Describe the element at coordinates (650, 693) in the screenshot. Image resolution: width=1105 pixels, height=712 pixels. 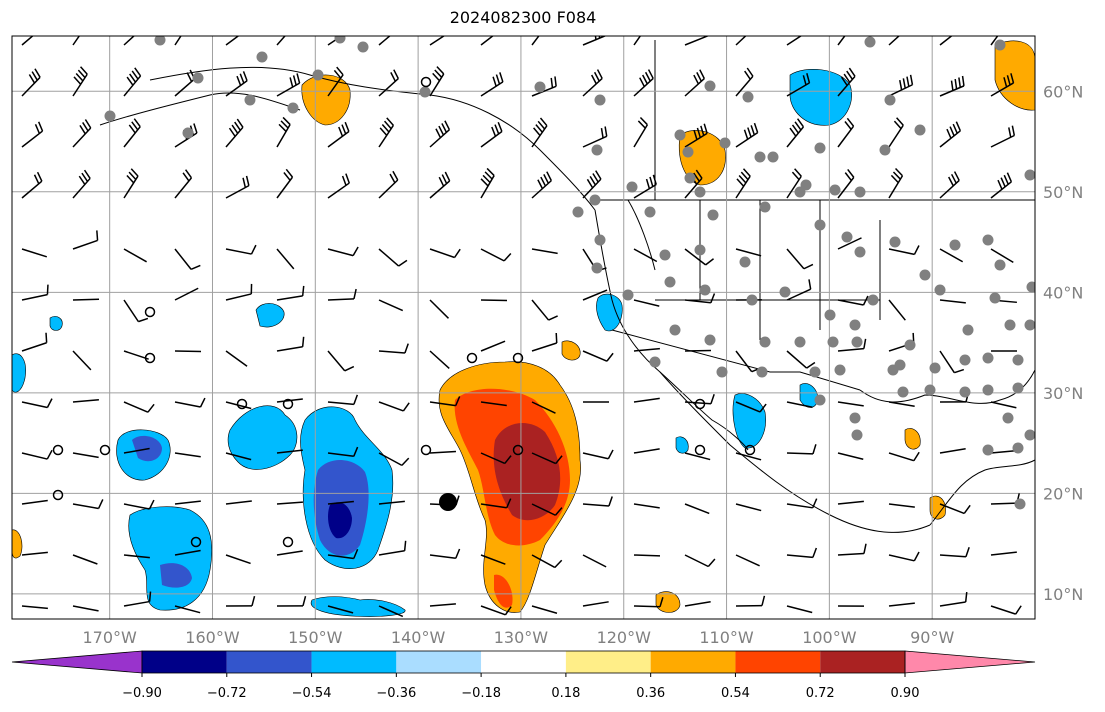
I see `colorbar-tick-label: 0.36` at that location.